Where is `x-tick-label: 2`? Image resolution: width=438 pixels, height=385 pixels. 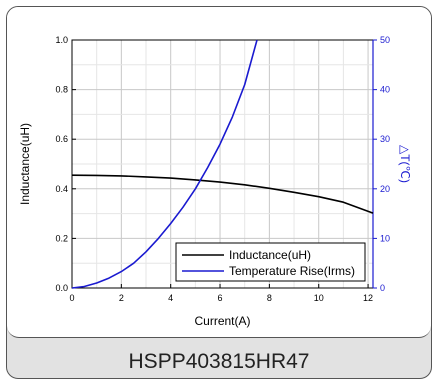 x-tick-label: 2 is located at coordinates (121, 298).